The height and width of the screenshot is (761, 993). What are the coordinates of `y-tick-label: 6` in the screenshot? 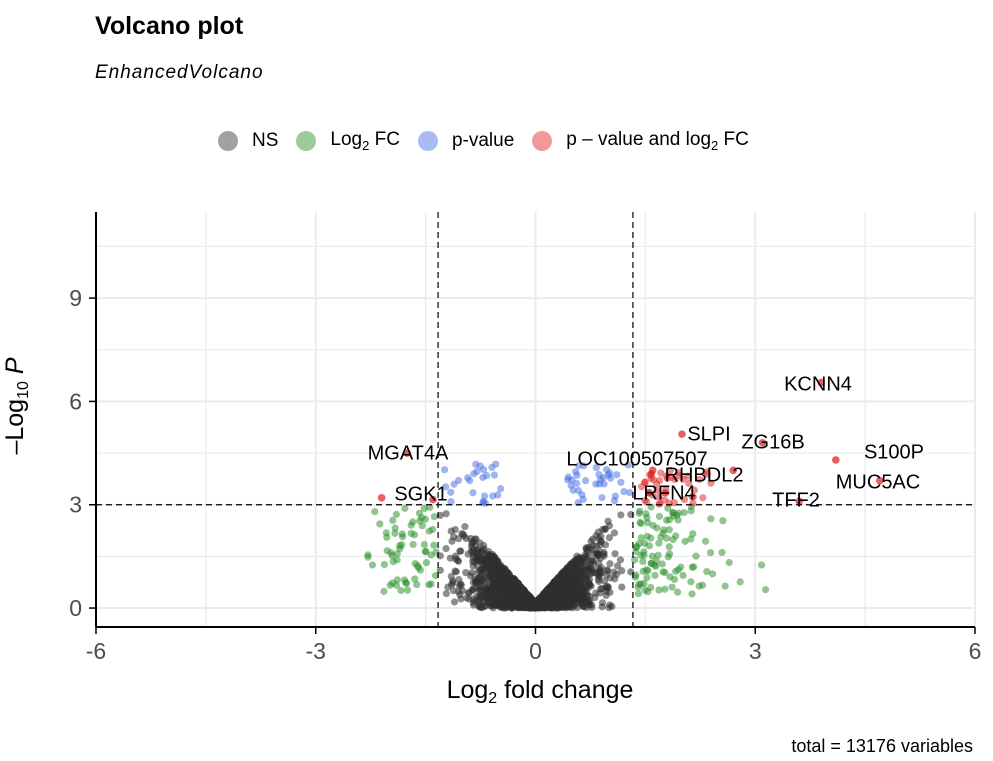 It's located at (75, 401).